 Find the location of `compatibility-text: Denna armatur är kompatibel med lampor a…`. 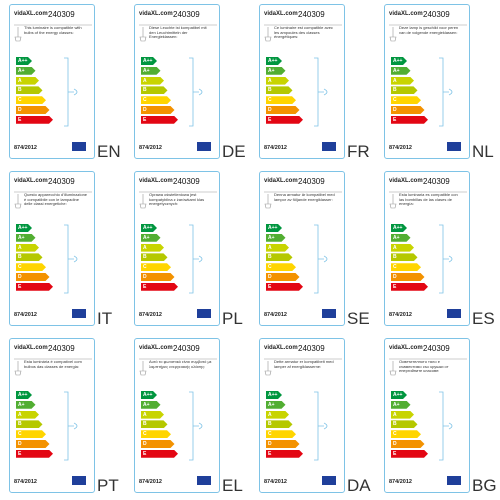

compatibility-text: Denna armatur är kompatibel med lampor a… is located at coordinates (304, 197).